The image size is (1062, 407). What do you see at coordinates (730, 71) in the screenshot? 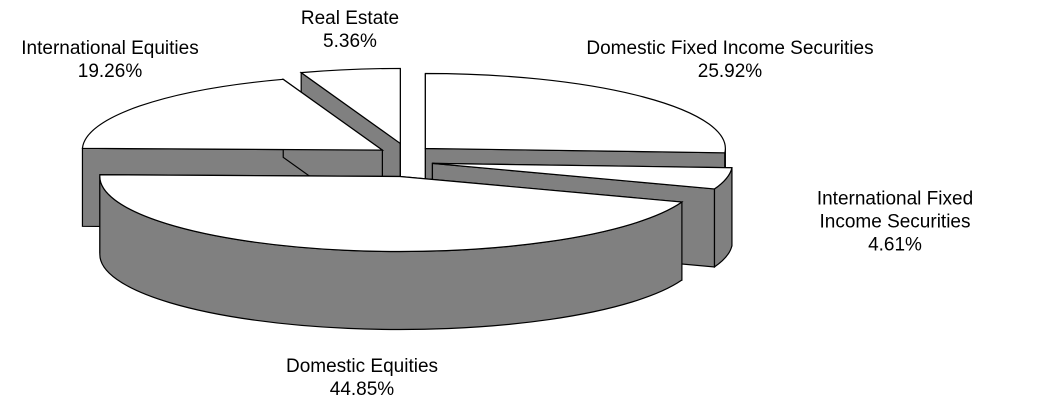
I see `value-label: 25.92%` at bounding box center [730, 71].